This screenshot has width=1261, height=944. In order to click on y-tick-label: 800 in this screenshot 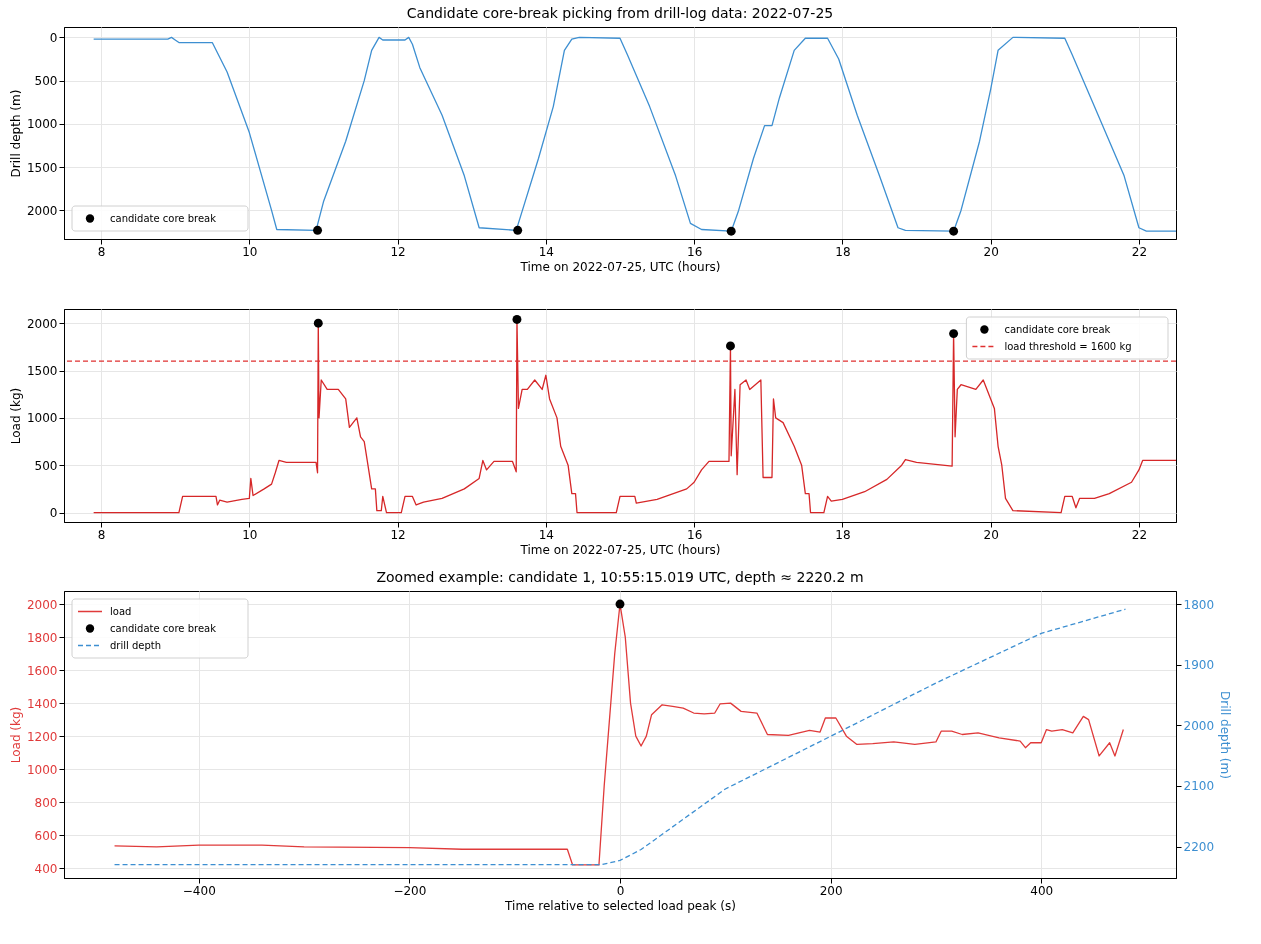, I will do `click(46, 802)`.